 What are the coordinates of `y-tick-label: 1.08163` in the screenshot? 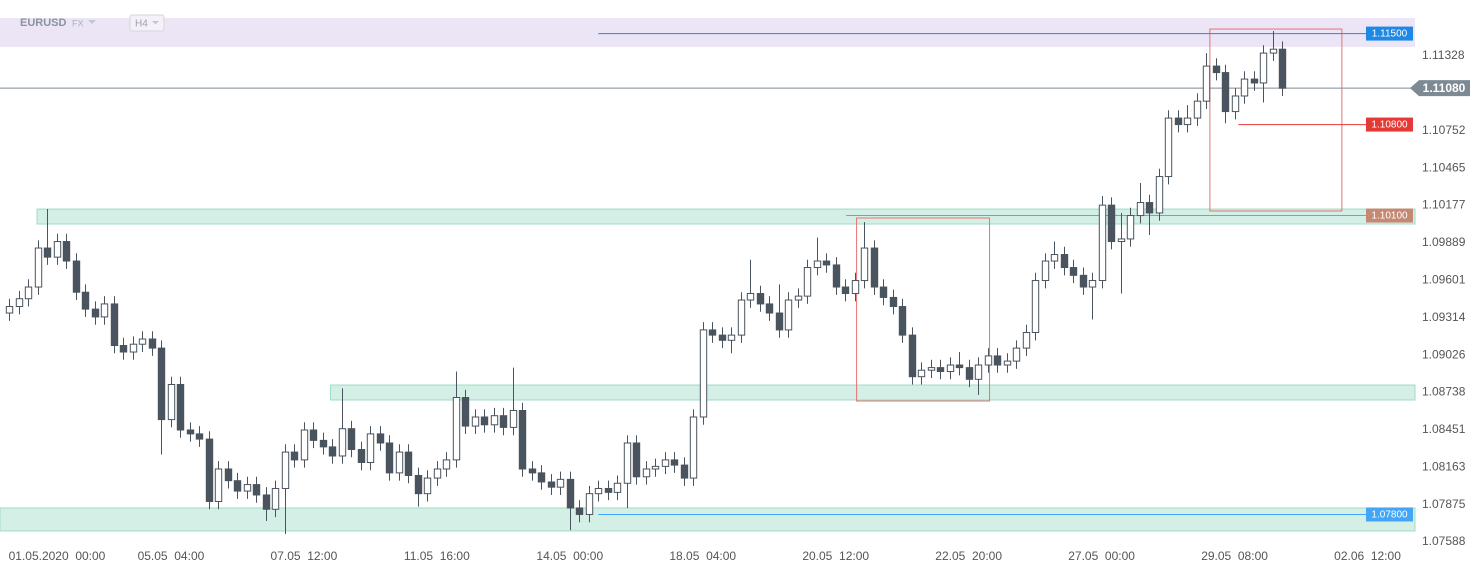 It's located at (1444, 466).